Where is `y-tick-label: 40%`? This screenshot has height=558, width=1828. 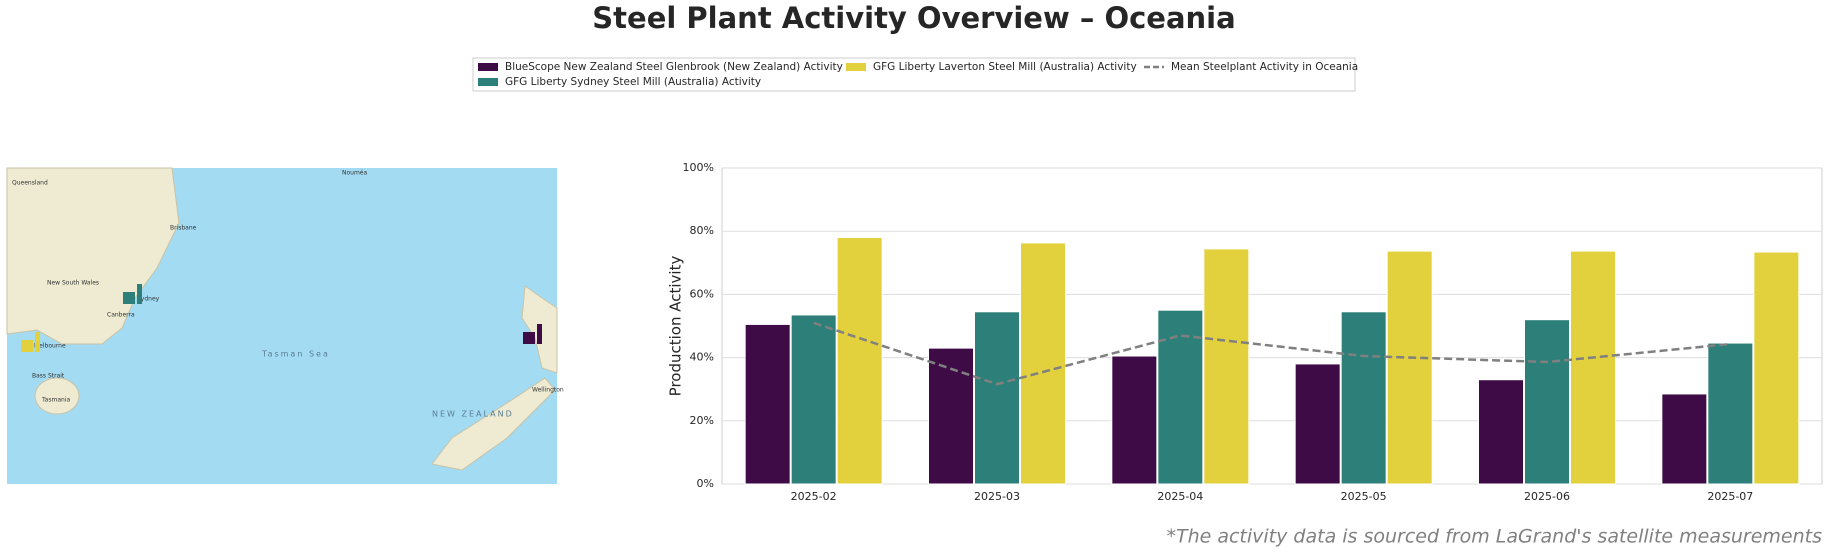
y-tick-label: 40% is located at coordinates (702, 357).